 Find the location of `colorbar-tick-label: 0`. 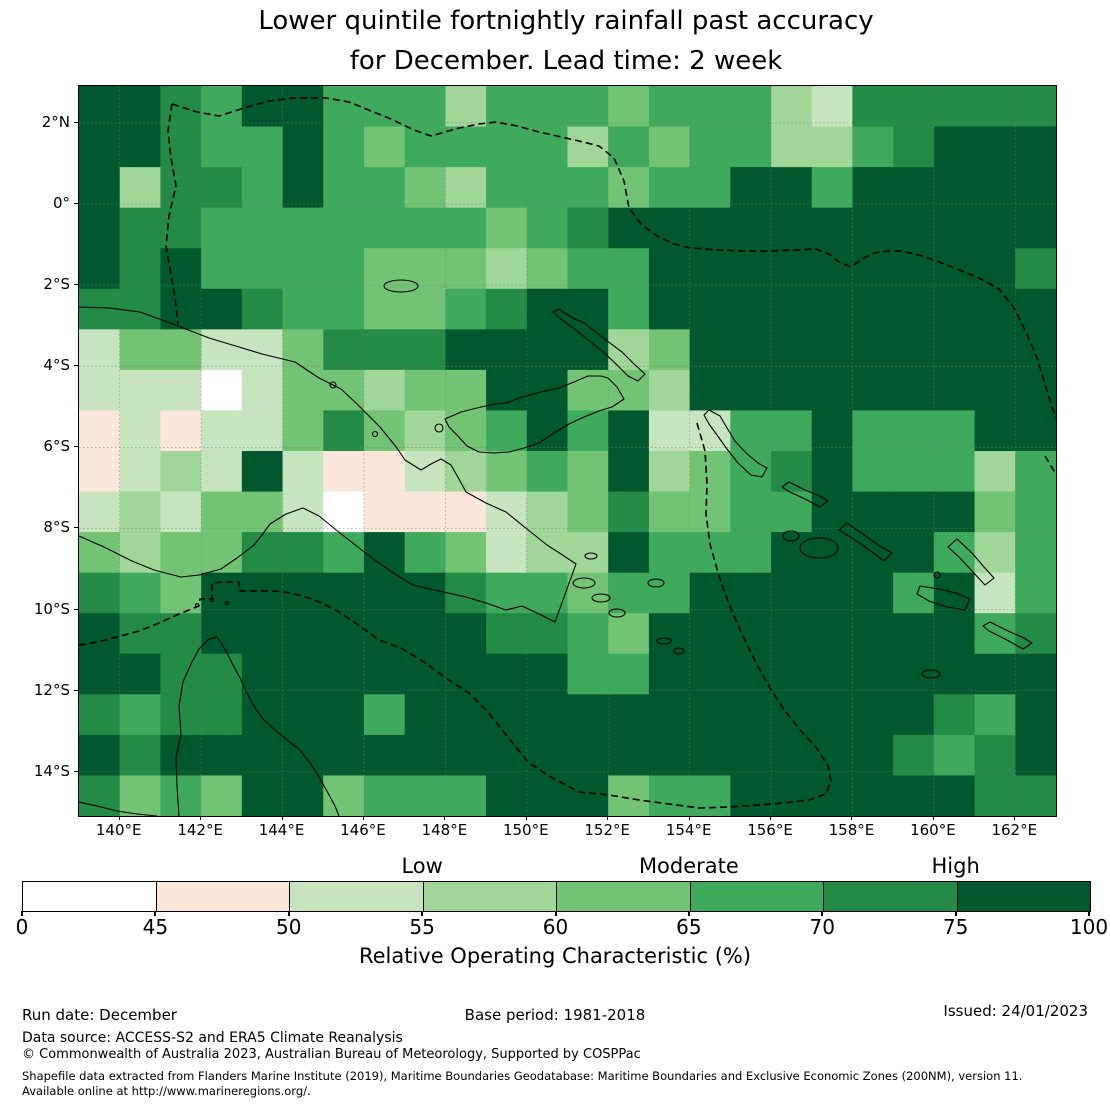

colorbar-tick-label: 0 is located at coordinates (22, 927).